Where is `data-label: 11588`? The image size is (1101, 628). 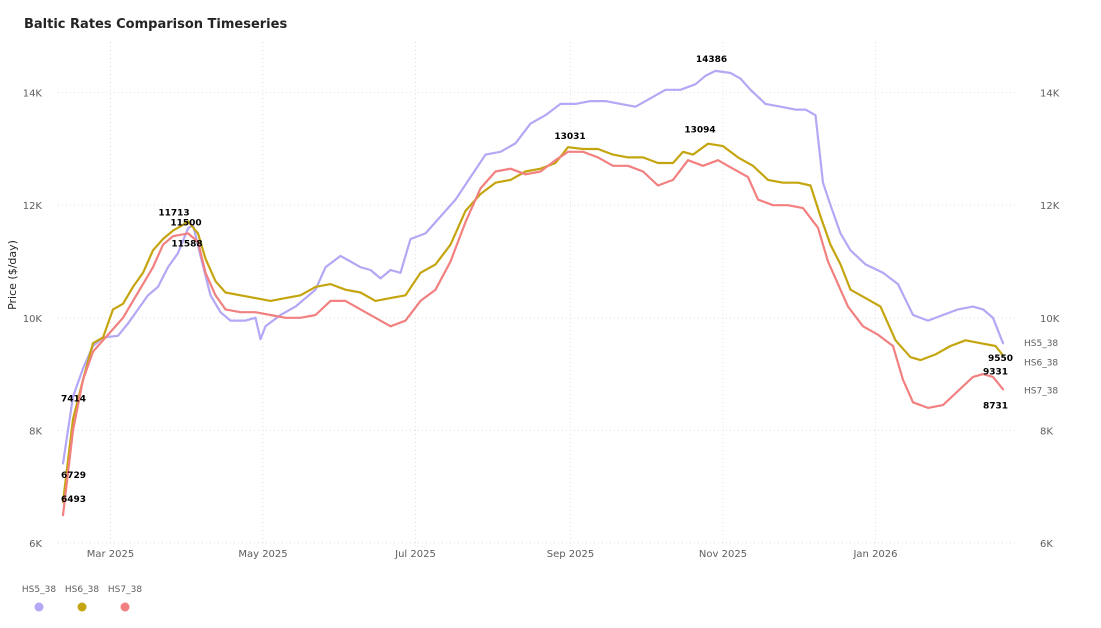 data-label: 11588 is located at coordinates (186, 244).